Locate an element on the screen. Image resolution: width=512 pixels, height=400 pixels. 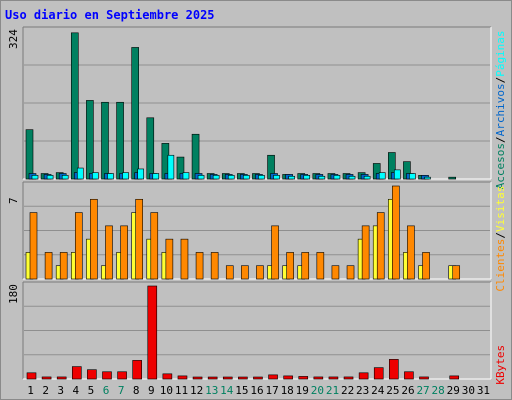
x-tick-label: 12 is located at coordinates (196, 390).